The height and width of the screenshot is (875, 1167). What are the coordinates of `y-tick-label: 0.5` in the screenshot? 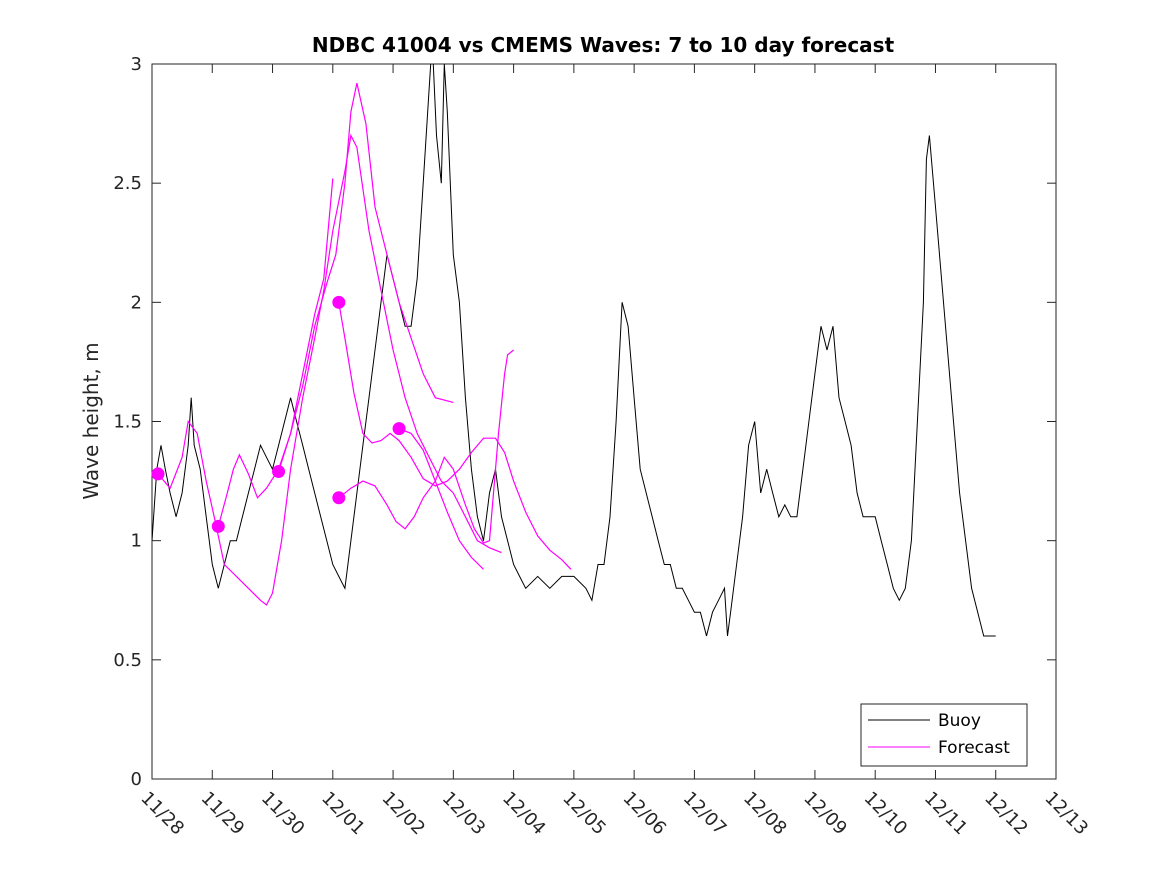 It's located at (127, 660).